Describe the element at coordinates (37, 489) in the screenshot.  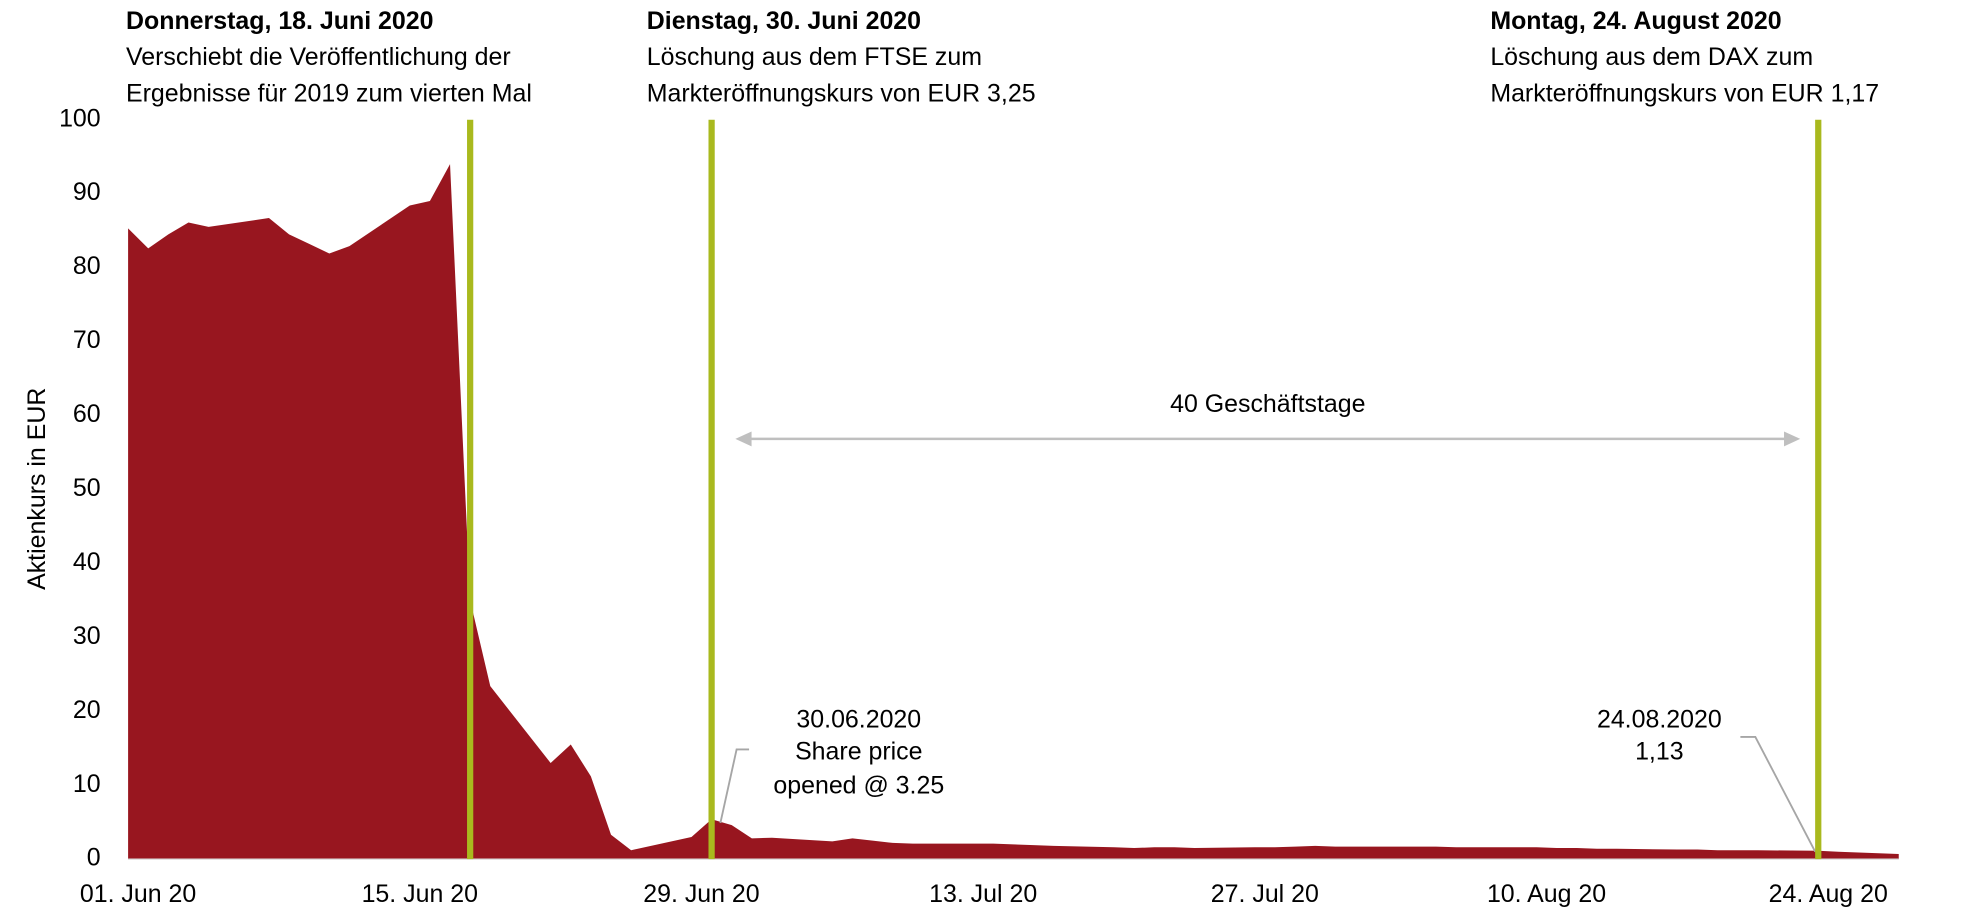
I see `y-axis-label: Aktienkurs in EUR` at that location.